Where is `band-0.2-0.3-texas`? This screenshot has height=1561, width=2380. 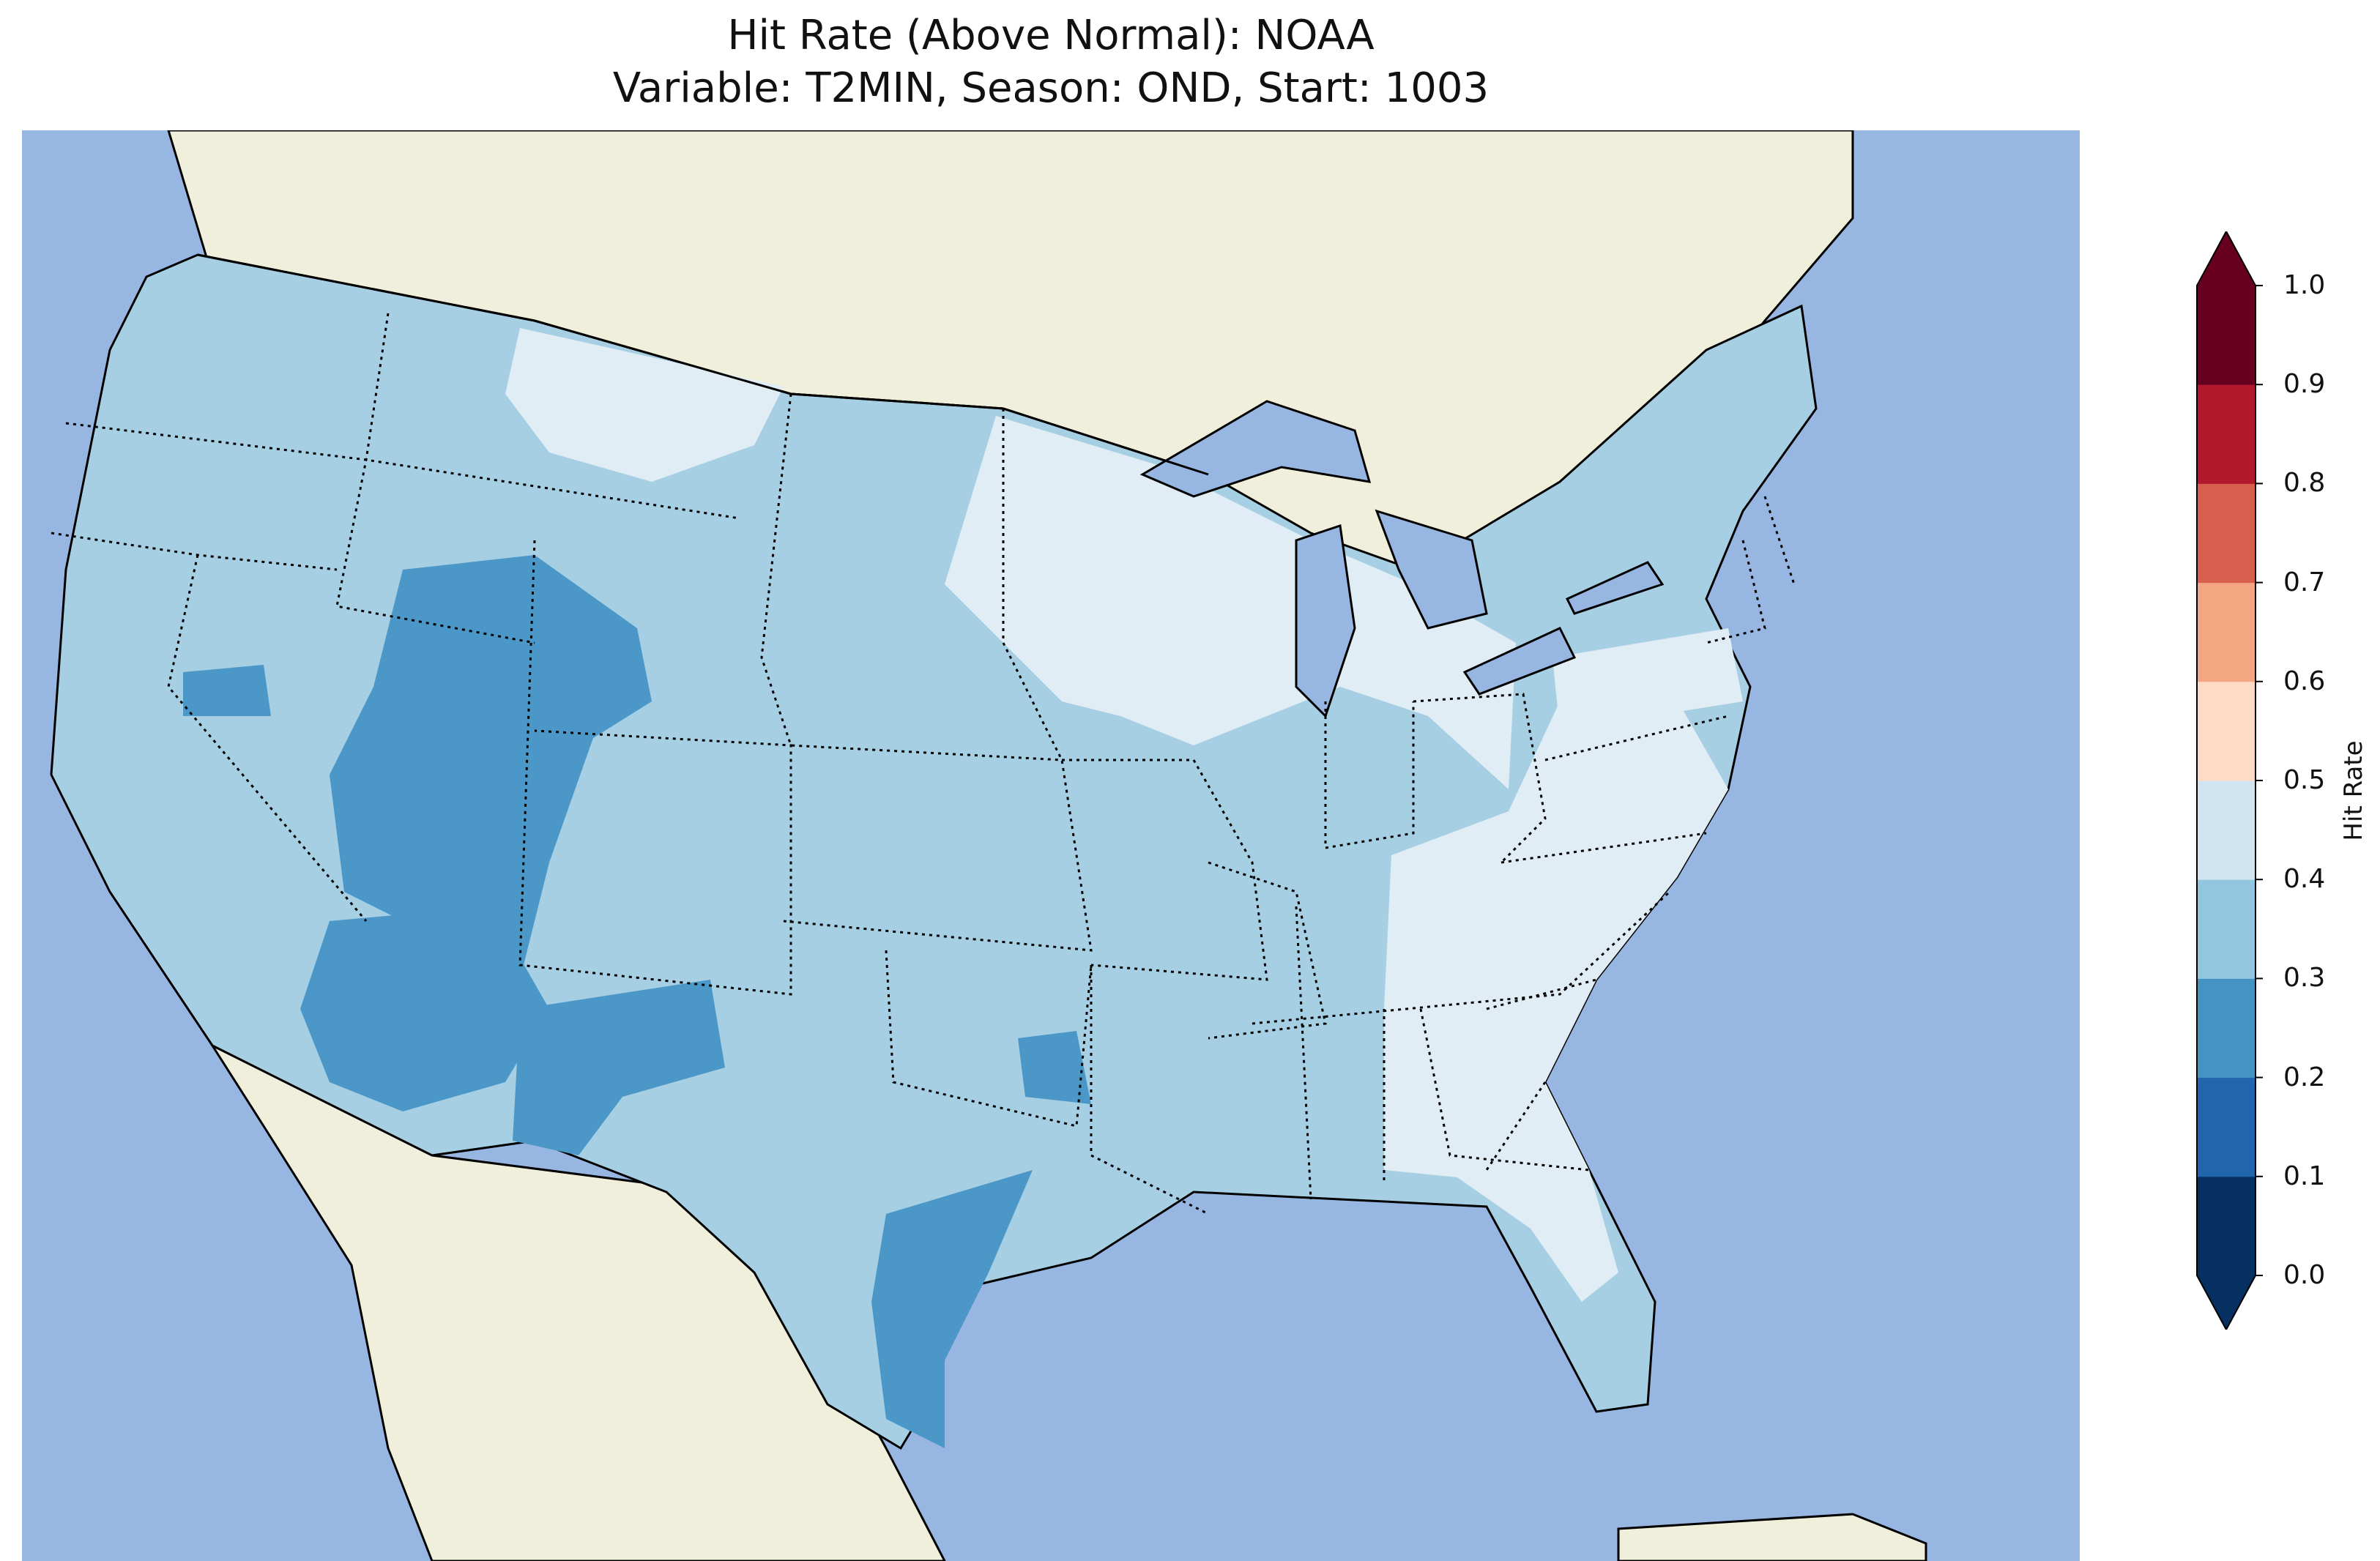
band-0.2-0.3-texas is located at coordinates (952, 1309).